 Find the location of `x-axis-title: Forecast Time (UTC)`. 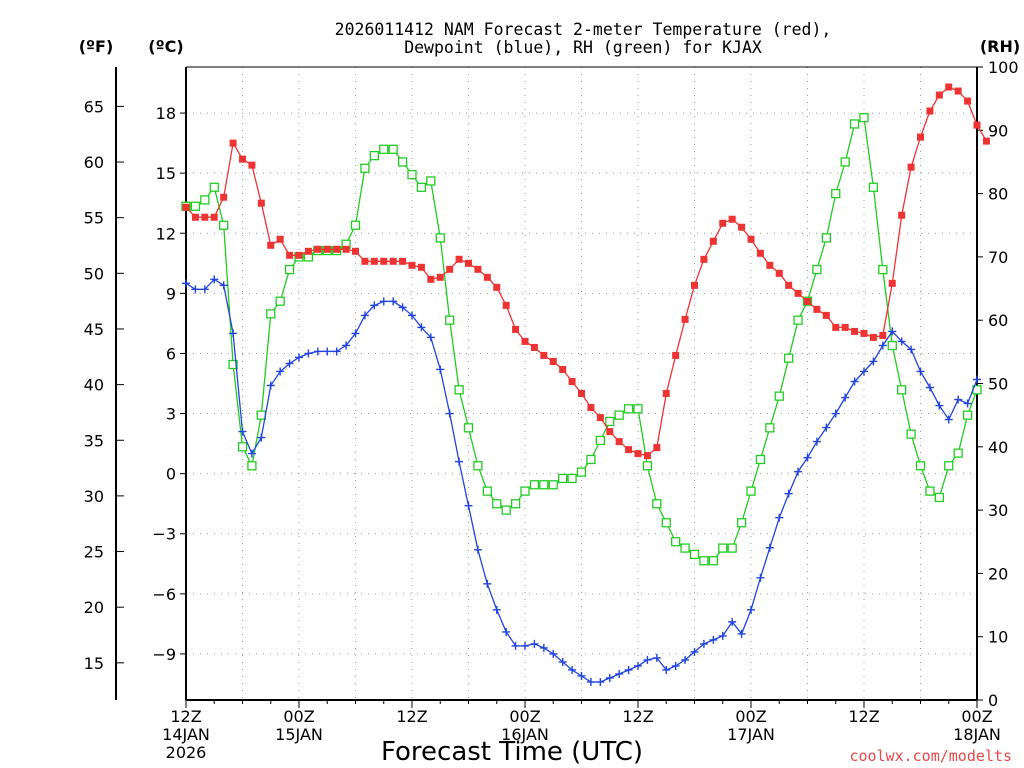

x-axis-title: Forecast Time (UTC) is located at coordinates (512, 752).